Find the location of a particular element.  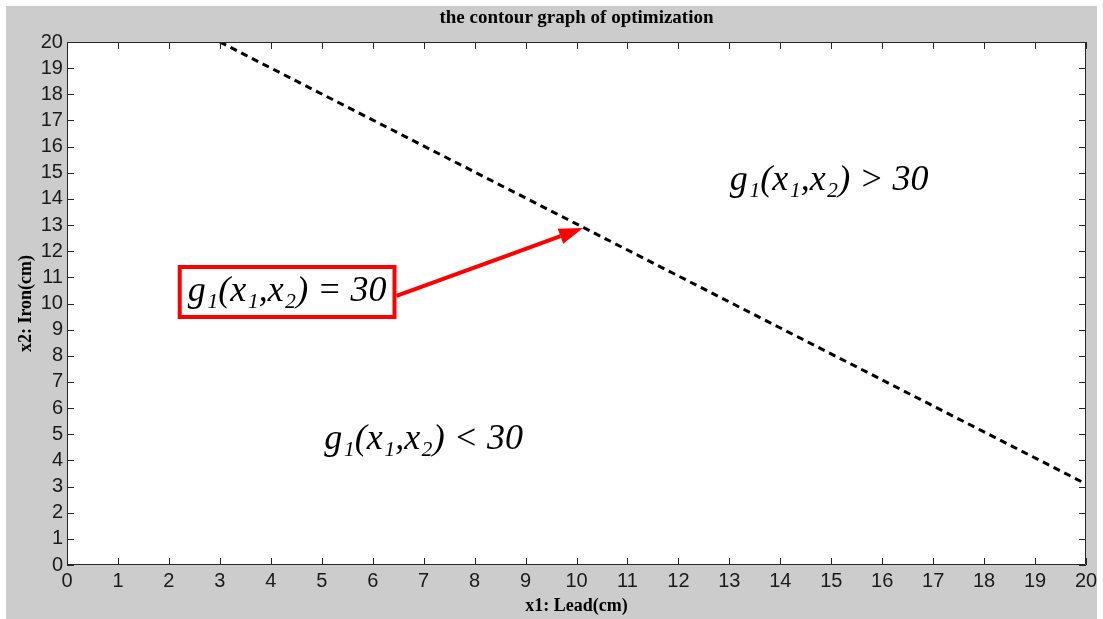

y-axis-title: x2: Iron(cm) is located at coordinates (26, 303).